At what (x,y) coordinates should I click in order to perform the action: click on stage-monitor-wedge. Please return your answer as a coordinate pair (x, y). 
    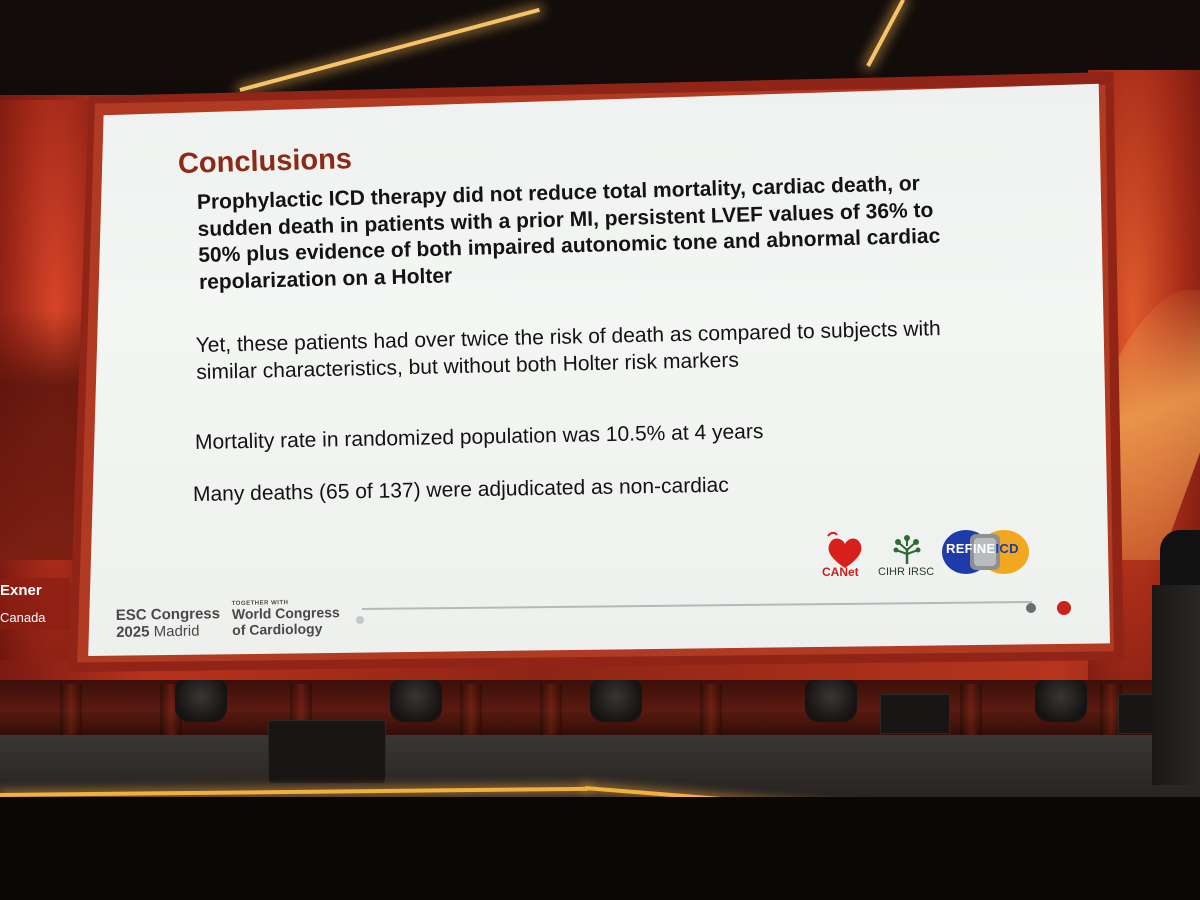
    Looking at the image, I should click on (327, 752).